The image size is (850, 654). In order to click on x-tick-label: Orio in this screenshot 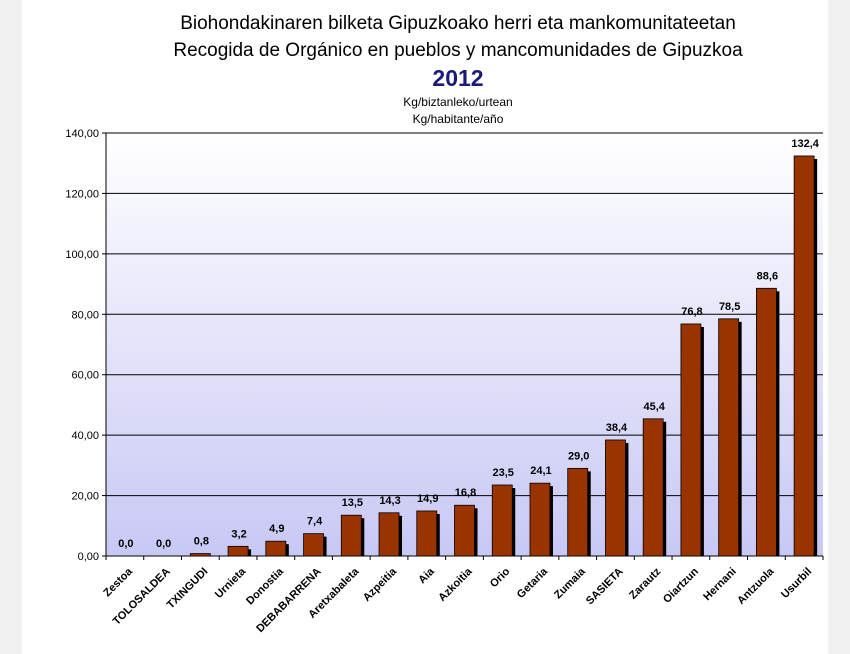, I will do `click(500, 577)`.